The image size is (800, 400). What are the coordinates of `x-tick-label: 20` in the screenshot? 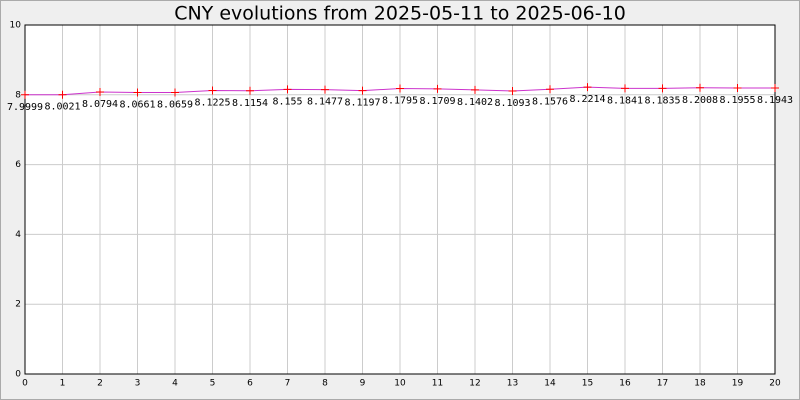 It's located at (775, 384).